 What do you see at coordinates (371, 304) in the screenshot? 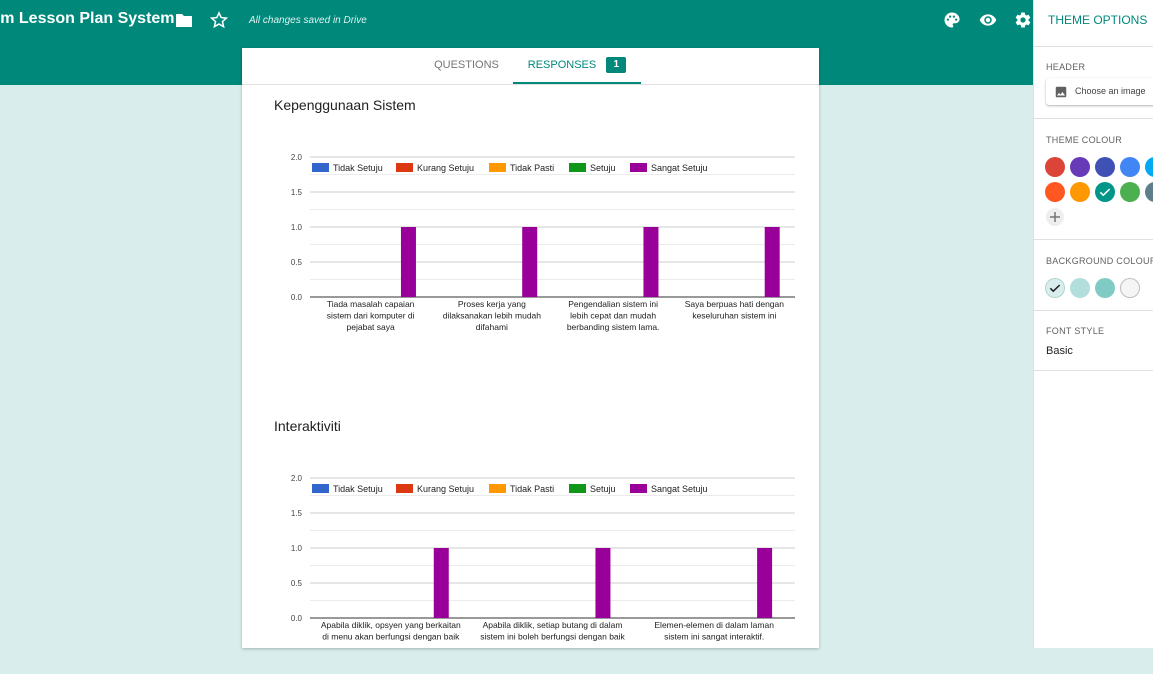
I see `x-category-label: Tiada masalah capaian` at bounding box center [371, 304].